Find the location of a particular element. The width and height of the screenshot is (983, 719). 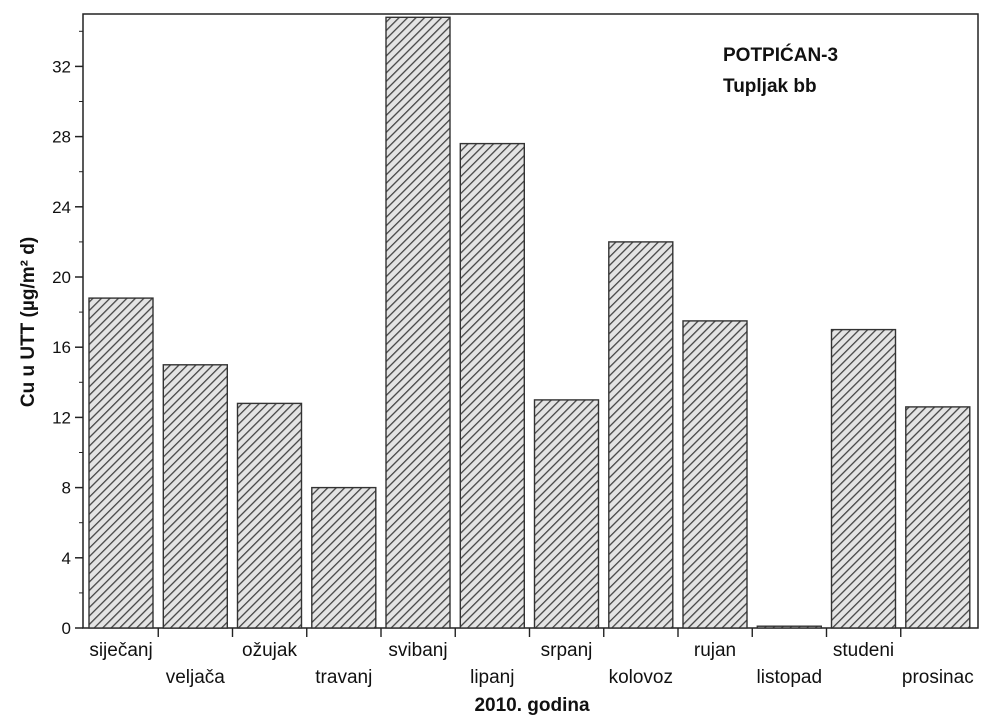

bar-6-srpanj is located at coordinates (566, 514).